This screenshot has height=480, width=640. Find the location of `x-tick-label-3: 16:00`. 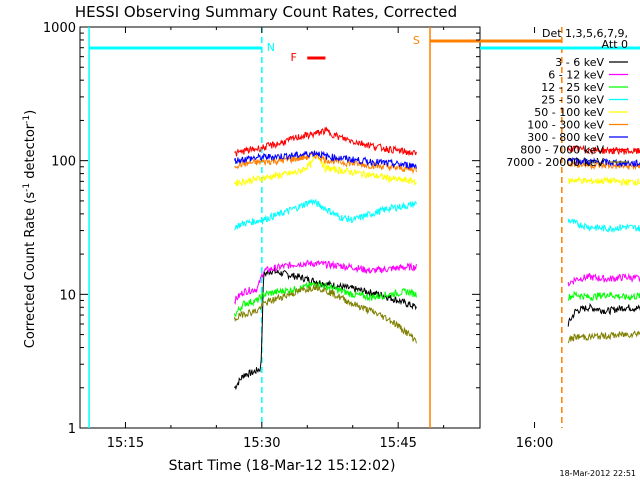

x-tick-label-3: 16:00 is located at coordinates (534, 443).